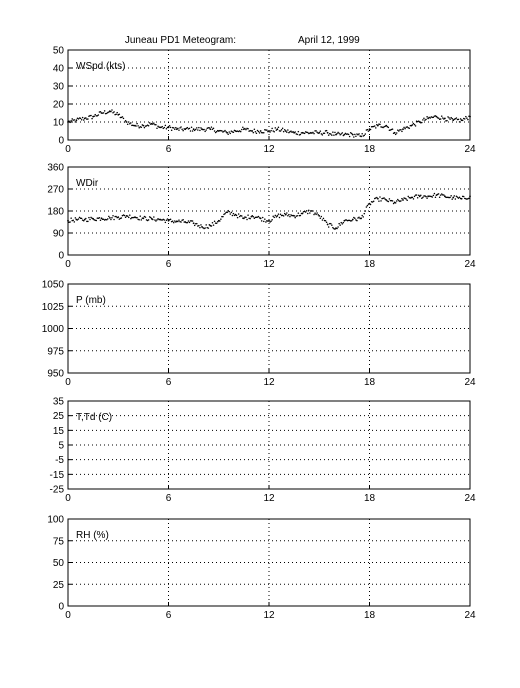 This screenshot has height=688, width=520. Describe the element at coordinates (57, 490) in the screenshot. I see `y-tick-label: -25` at that location.